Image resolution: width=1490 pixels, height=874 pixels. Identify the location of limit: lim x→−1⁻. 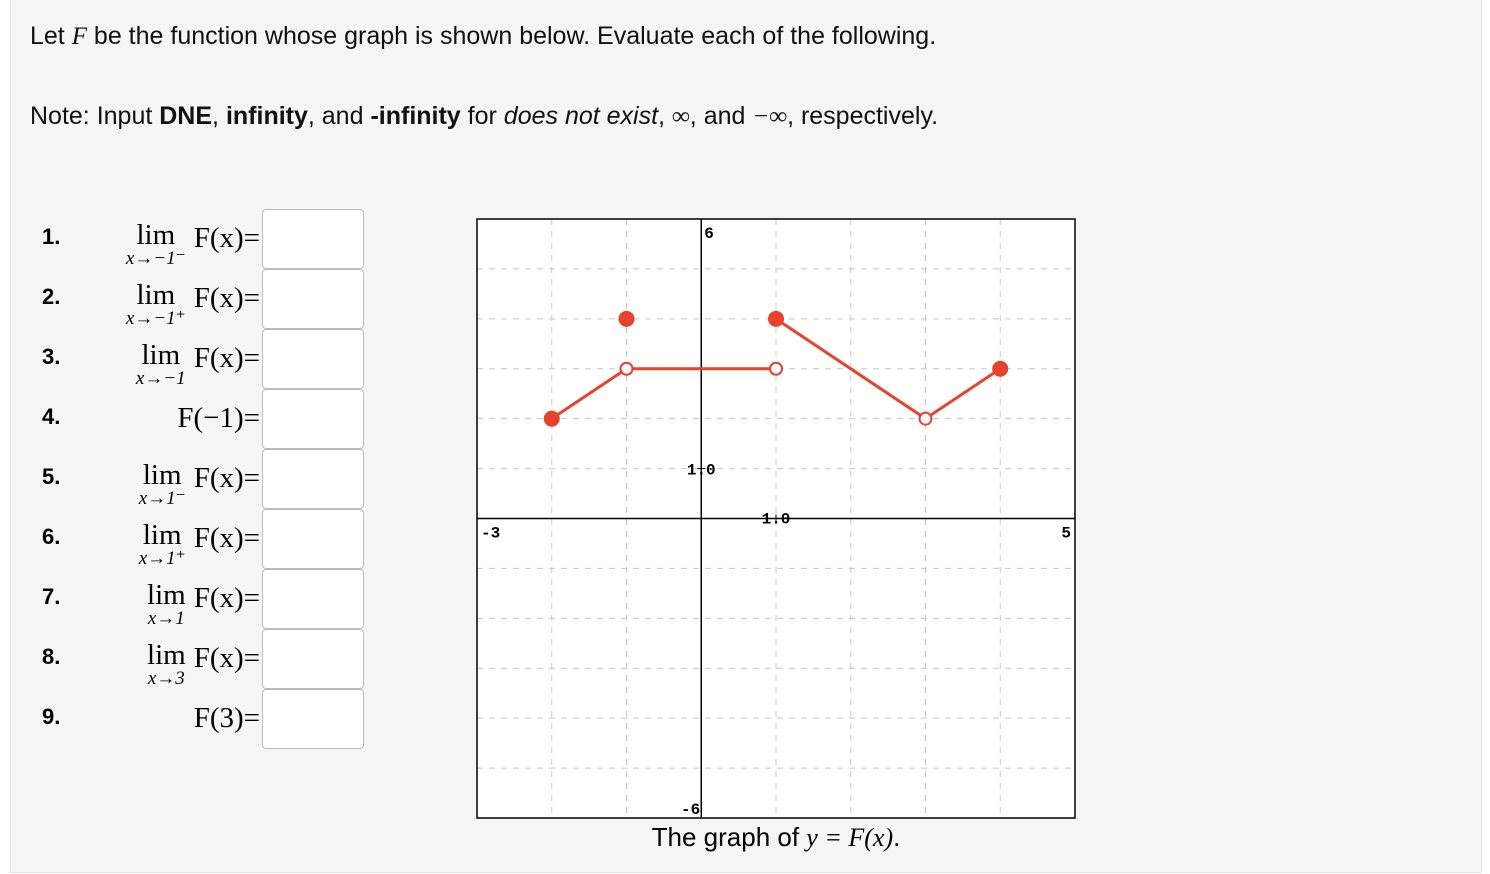
(156, 244).